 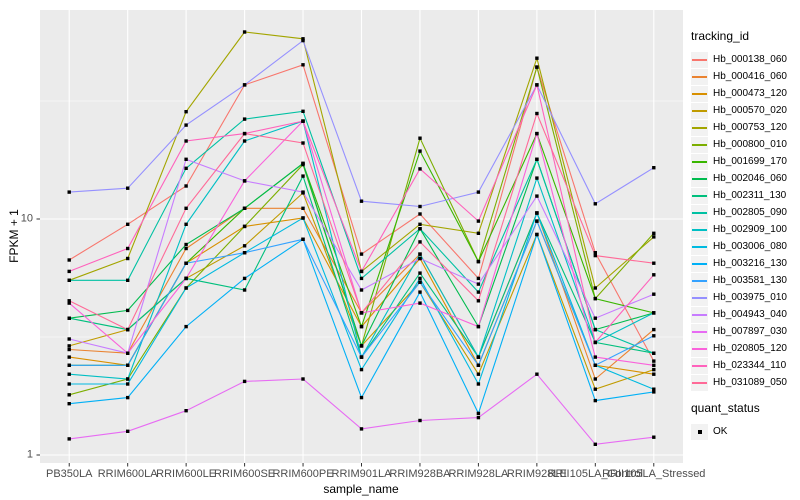 What do you see at coordinates (745, 314) in the screenshot?
I see `legend-item-Hb_004943_040: Hb_004943_040` at bounding box center [745, 314].